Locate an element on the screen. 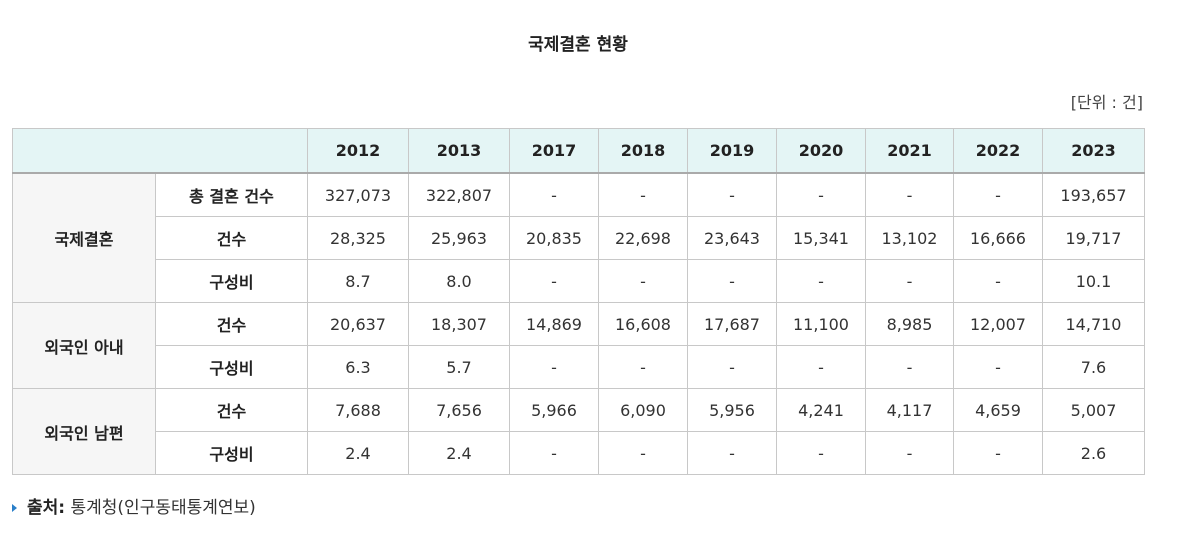  cell: 8,985 is located at coordinates (909, 324).